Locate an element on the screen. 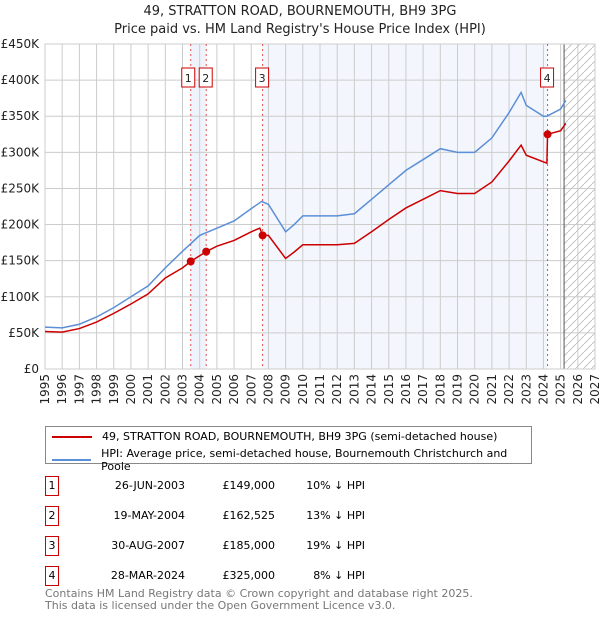  x-tick-label: 2004 is located at coordinates (200, 389).